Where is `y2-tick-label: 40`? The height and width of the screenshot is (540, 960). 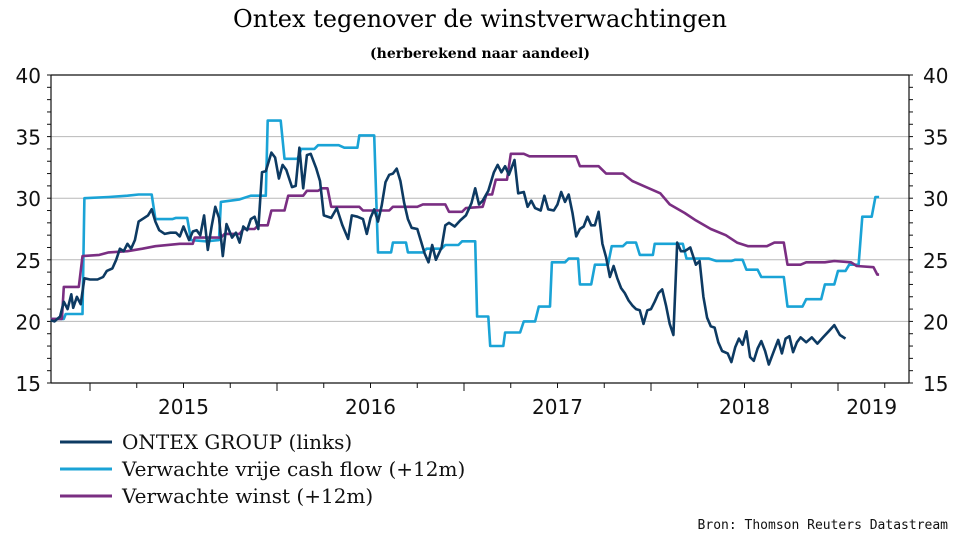
y2-tick-label: 40 is located at coordinates (935, 76).